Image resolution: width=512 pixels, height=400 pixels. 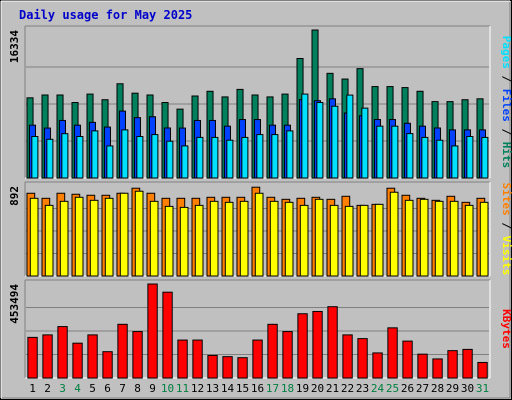 I want to click on day-label-21: 21, so click(x=332, y=388).